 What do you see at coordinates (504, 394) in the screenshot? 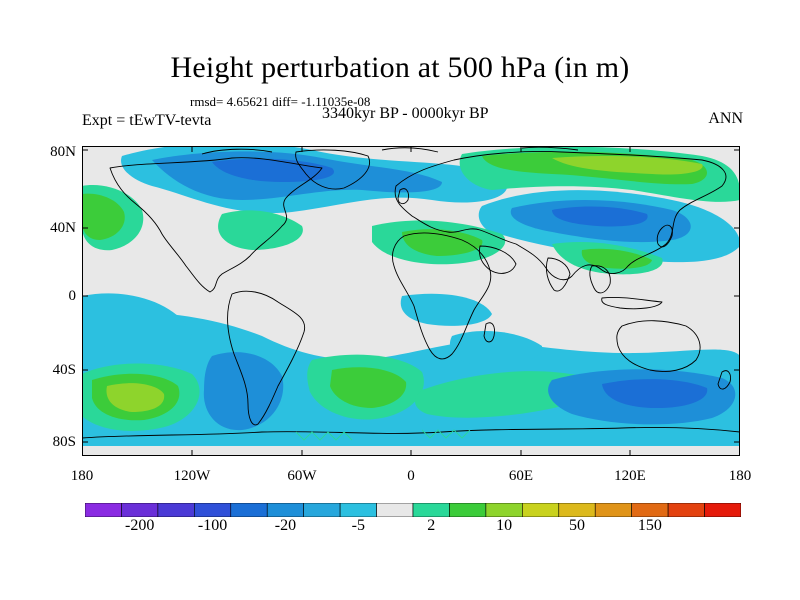
I see `anomaly-region-south-indian-green` at bounding box center [504, 394].